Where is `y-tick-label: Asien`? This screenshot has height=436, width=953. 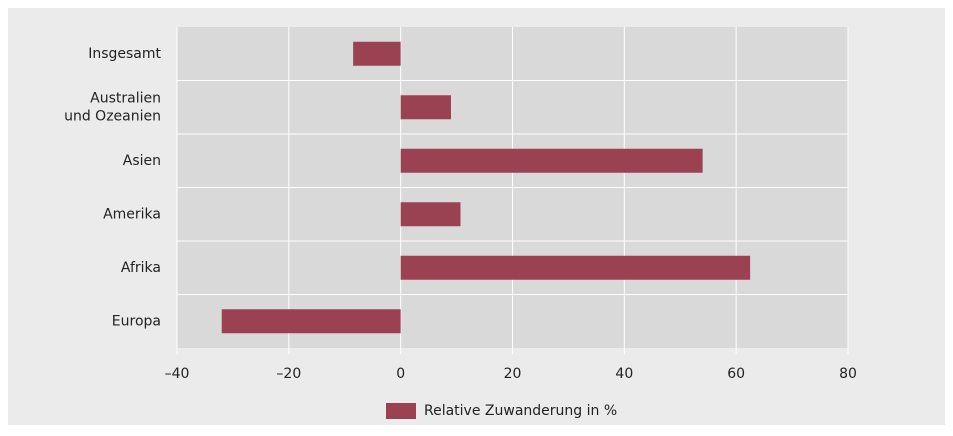
y-tick-label: Asien is located at coordinates (142, 161).